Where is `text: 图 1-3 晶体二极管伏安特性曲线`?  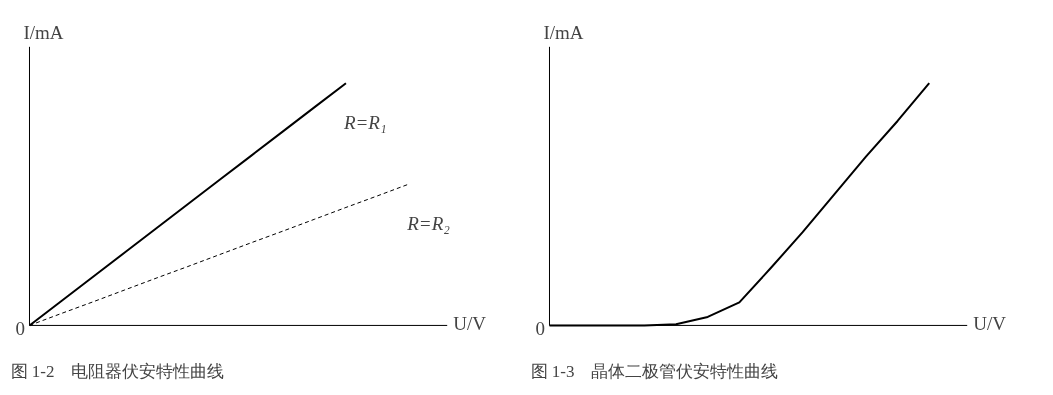
text: 图 1-3 晶体二极管伏安特性曲线 is located at coordinates (654, 371).